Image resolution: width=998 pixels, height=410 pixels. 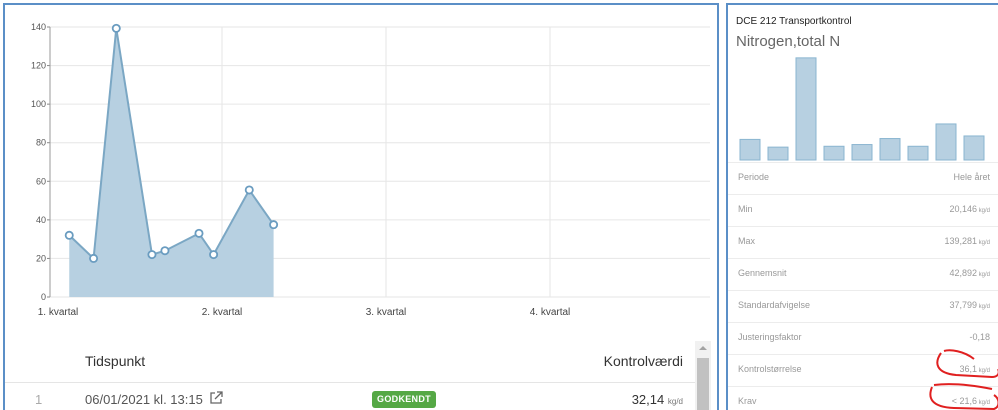 What do you see at coordinates (754, 177) in the screenshot?
I see `stat-label: Periode` at bounding box center [754, 177].